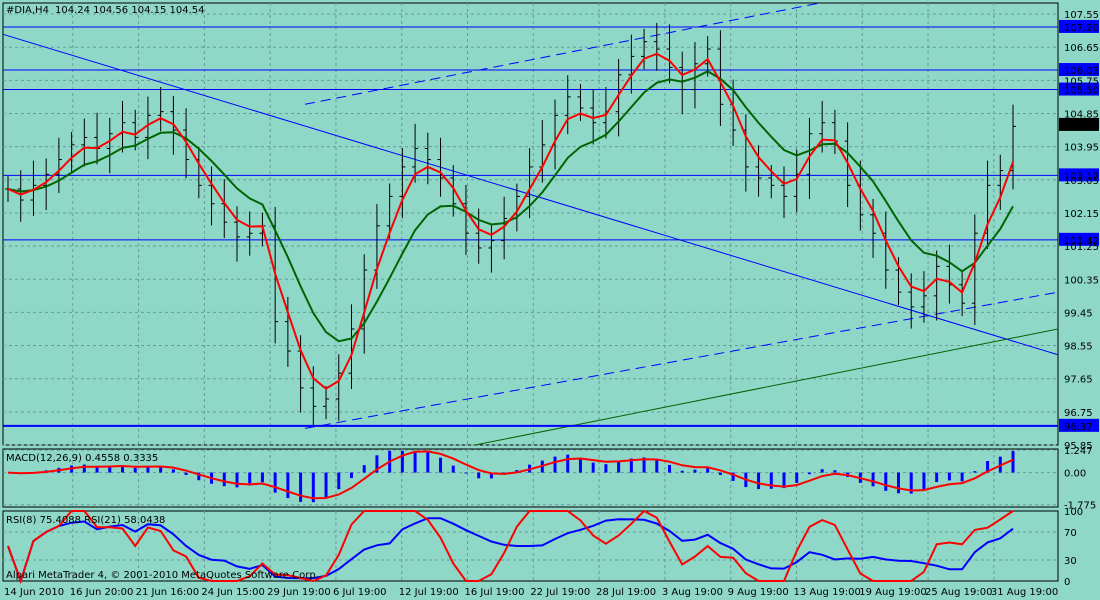 Image resolution: width=1100 pixels, height=600 pixels. I want to click on support-line, so click(766, 387).